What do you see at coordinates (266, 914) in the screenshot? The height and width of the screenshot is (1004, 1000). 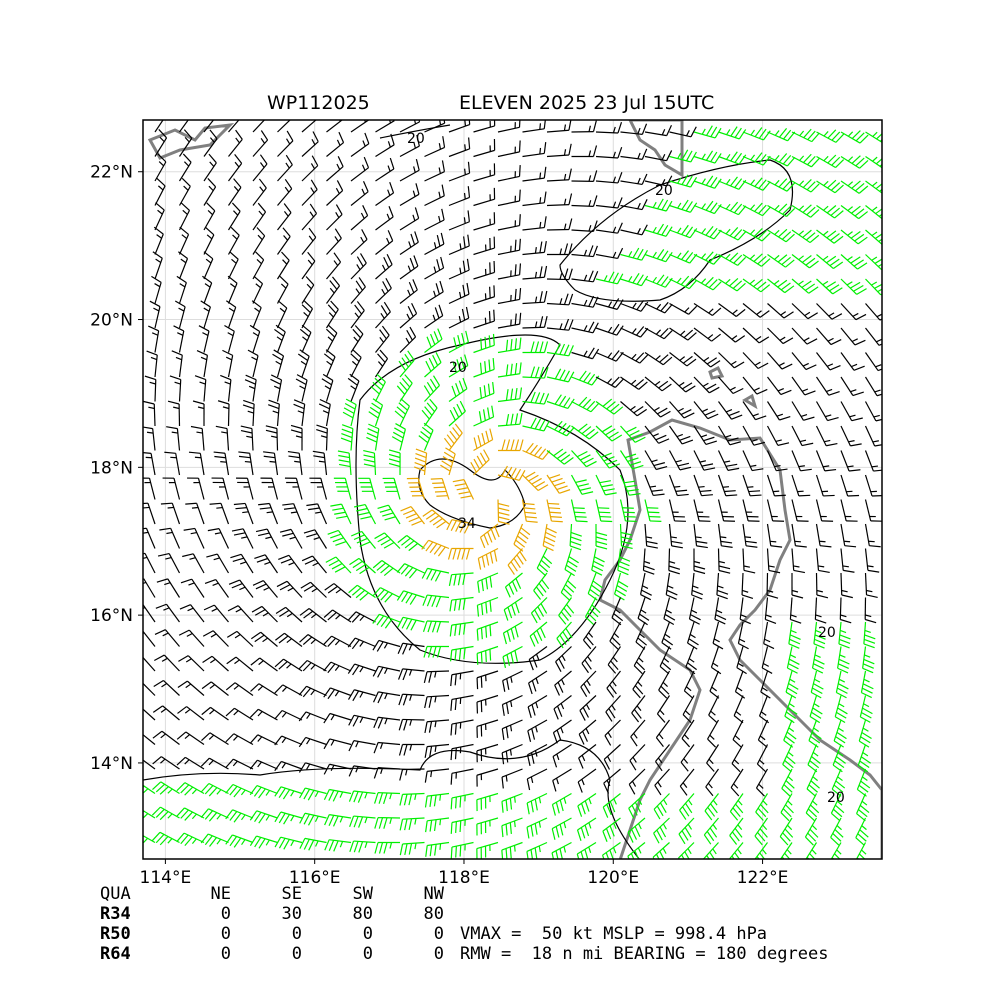 I see `cell-value: 30` at bounding box center [266, 914].